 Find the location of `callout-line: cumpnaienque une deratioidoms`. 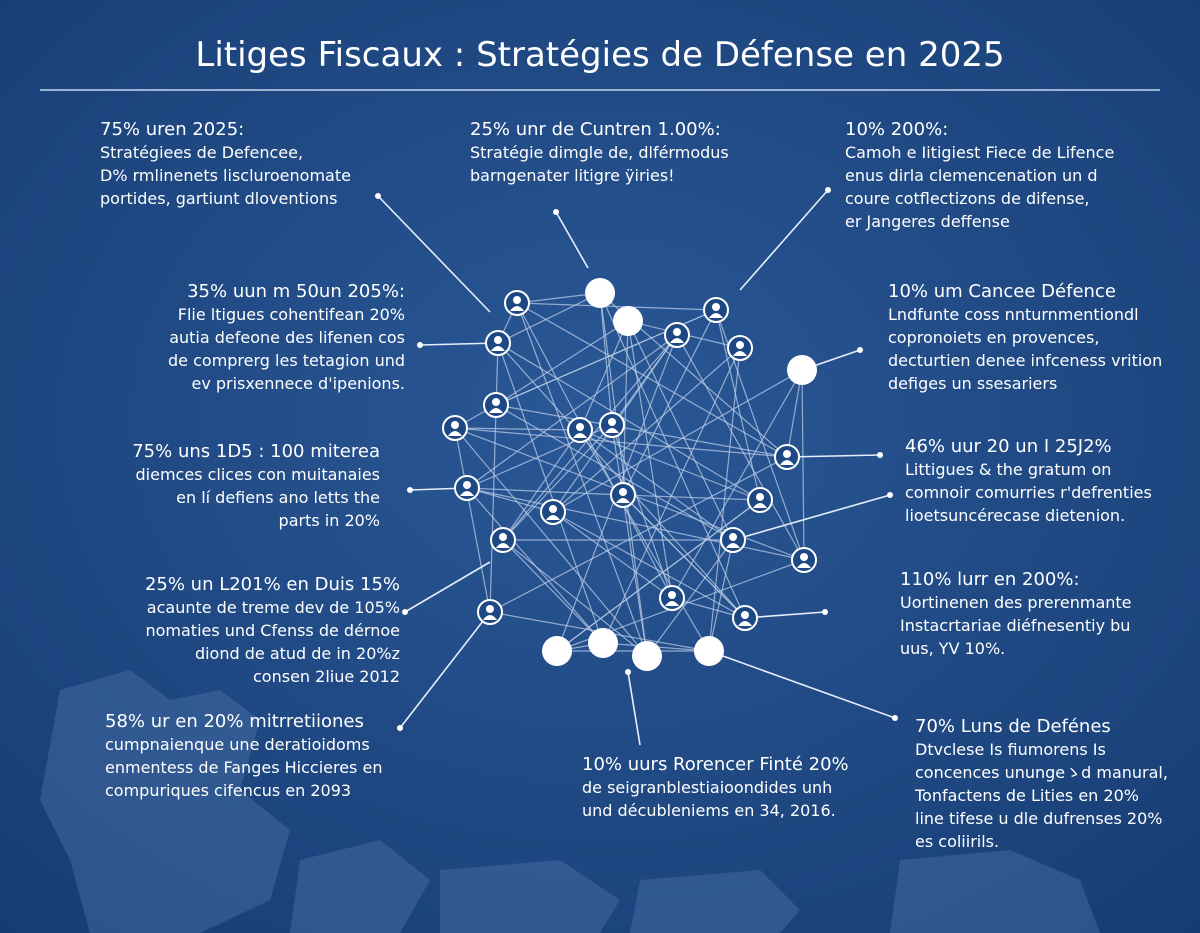

callout-line: cumpnaienque une deratioidoms is located at coordinates (237, 744).